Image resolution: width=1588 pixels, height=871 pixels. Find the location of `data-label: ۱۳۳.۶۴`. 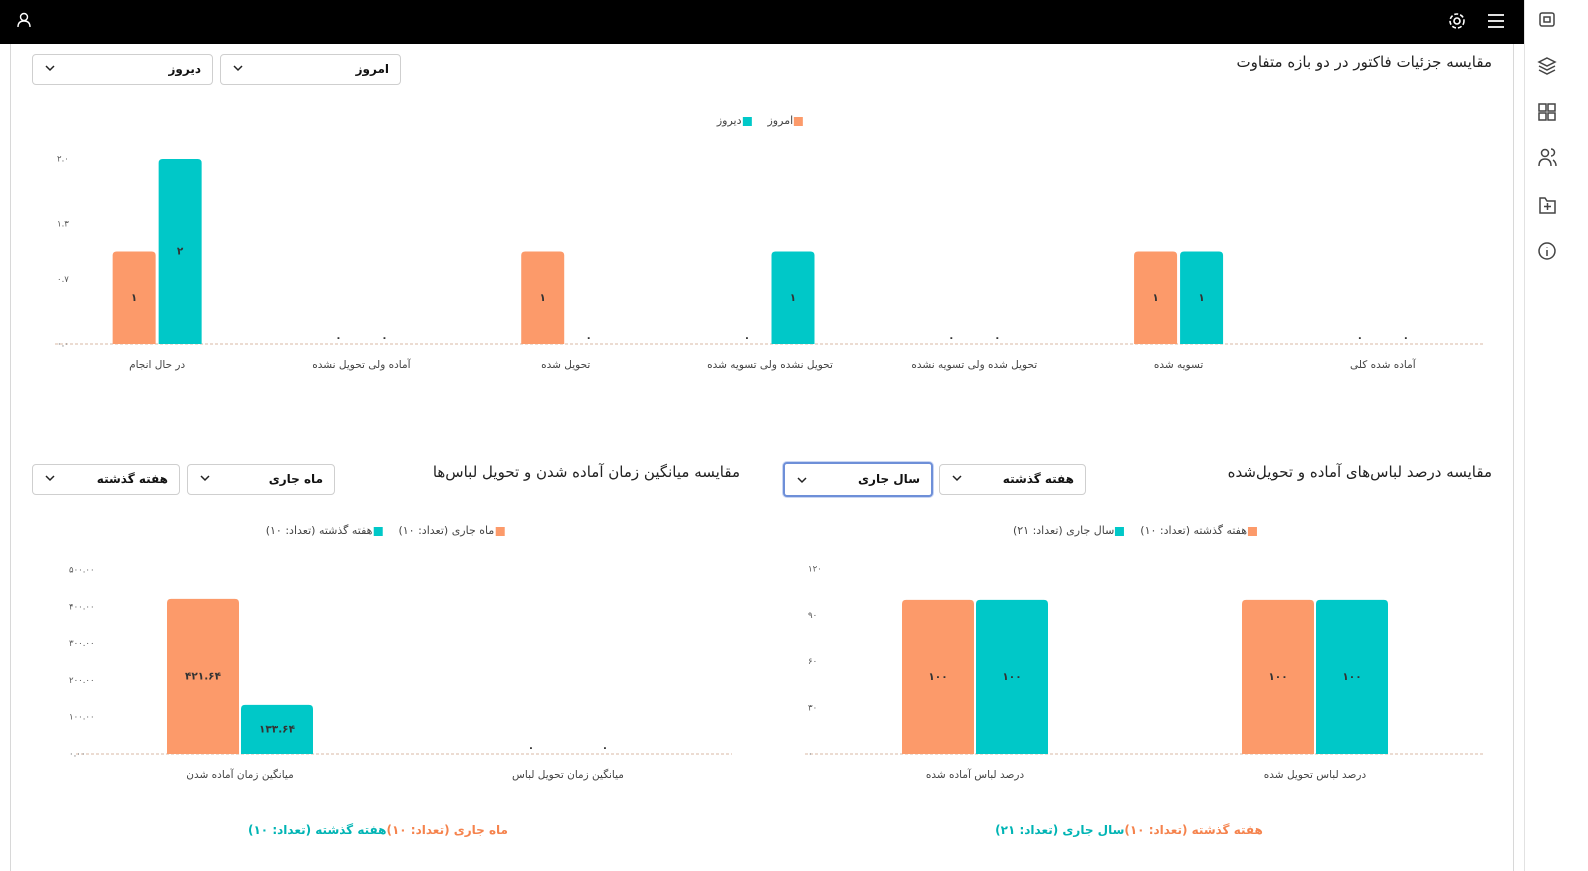

data-label: ۱۳۳.۶۴ is located at coordinates (277, 729).